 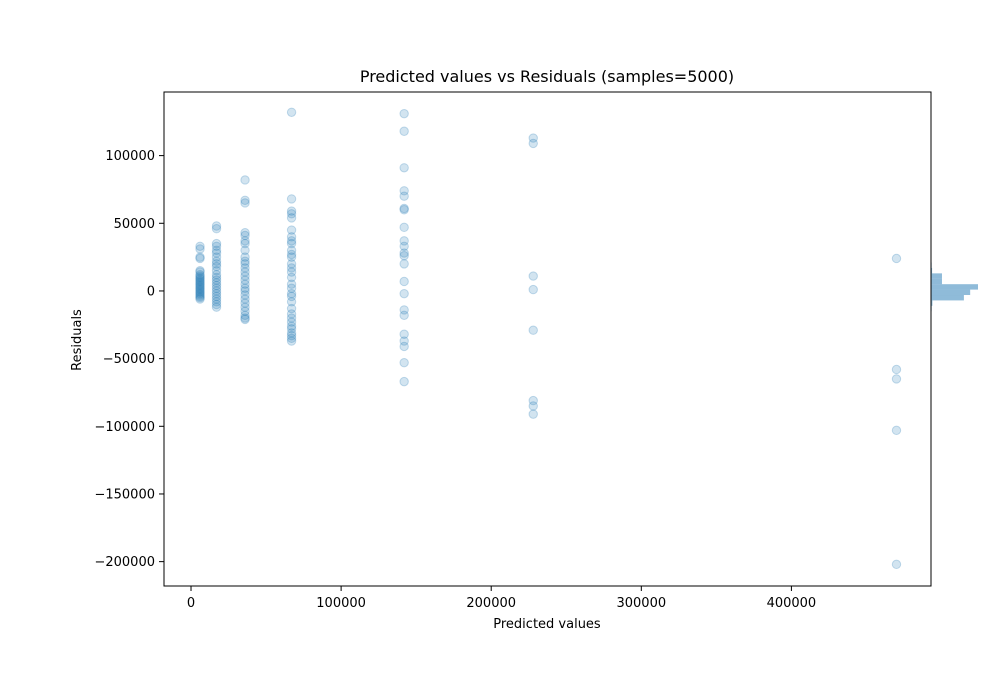 I want to click on y-tick-label: −150000, so click(x=124, y=494).